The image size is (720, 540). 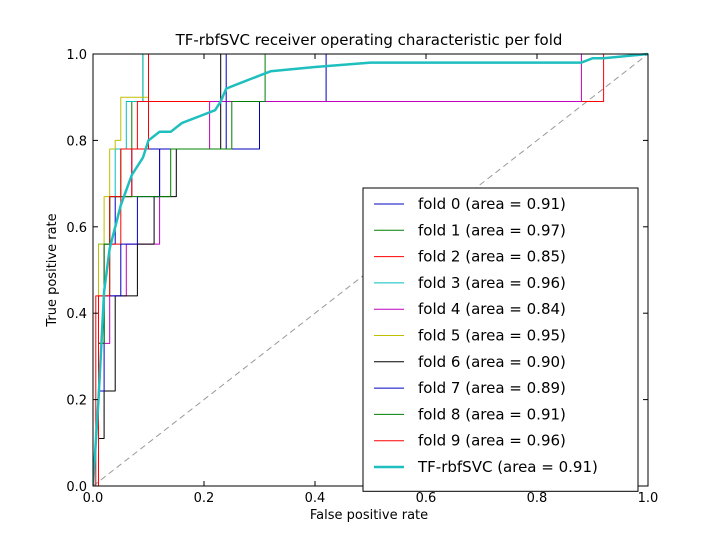 I want to click on legend-label-8: fold 8 (area = 0.91), so click(x=492, y=414).